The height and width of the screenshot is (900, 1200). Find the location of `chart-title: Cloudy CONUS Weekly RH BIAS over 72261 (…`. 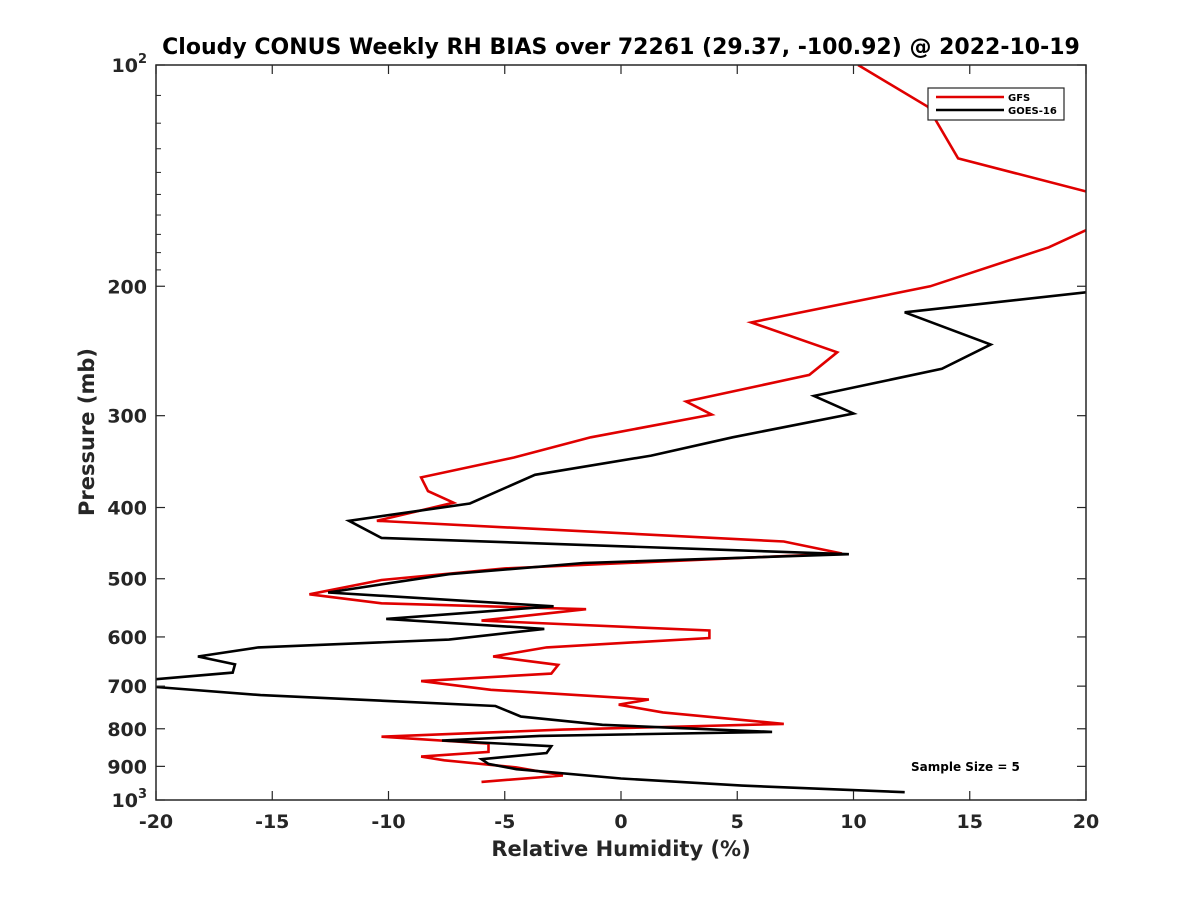

chart-title: Cloudy CONUS Weekly RH BIAS over 72261 (… is located at coordinates (621, 47).